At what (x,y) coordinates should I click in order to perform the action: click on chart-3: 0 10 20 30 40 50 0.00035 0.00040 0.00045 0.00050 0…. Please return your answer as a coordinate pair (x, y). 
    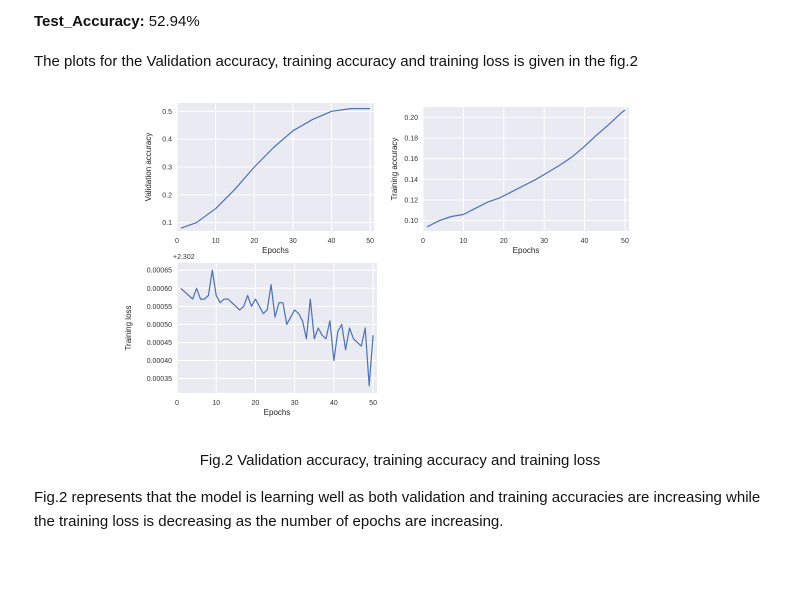
    Looking at the image, I should click on (250, 335).